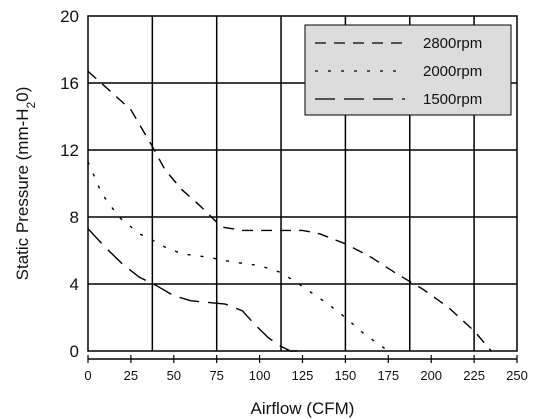 The height and width of the screenshot is (419, 547). Describe the element at coordinates (69, 16) in the screenshot. I see `y-tick-label: 20` at that location.